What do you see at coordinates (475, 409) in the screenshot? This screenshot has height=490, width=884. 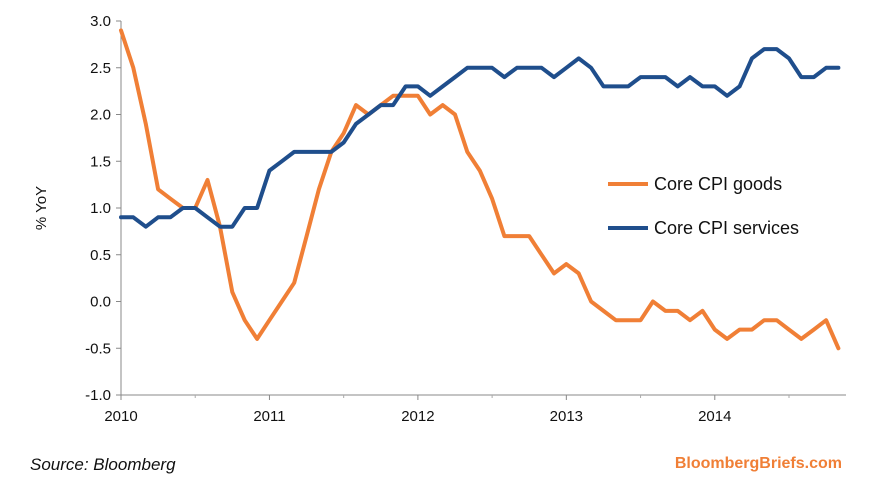 I see `x-axis: 2010 2011 2012 2013 2014` at bounding box center [475, 409].